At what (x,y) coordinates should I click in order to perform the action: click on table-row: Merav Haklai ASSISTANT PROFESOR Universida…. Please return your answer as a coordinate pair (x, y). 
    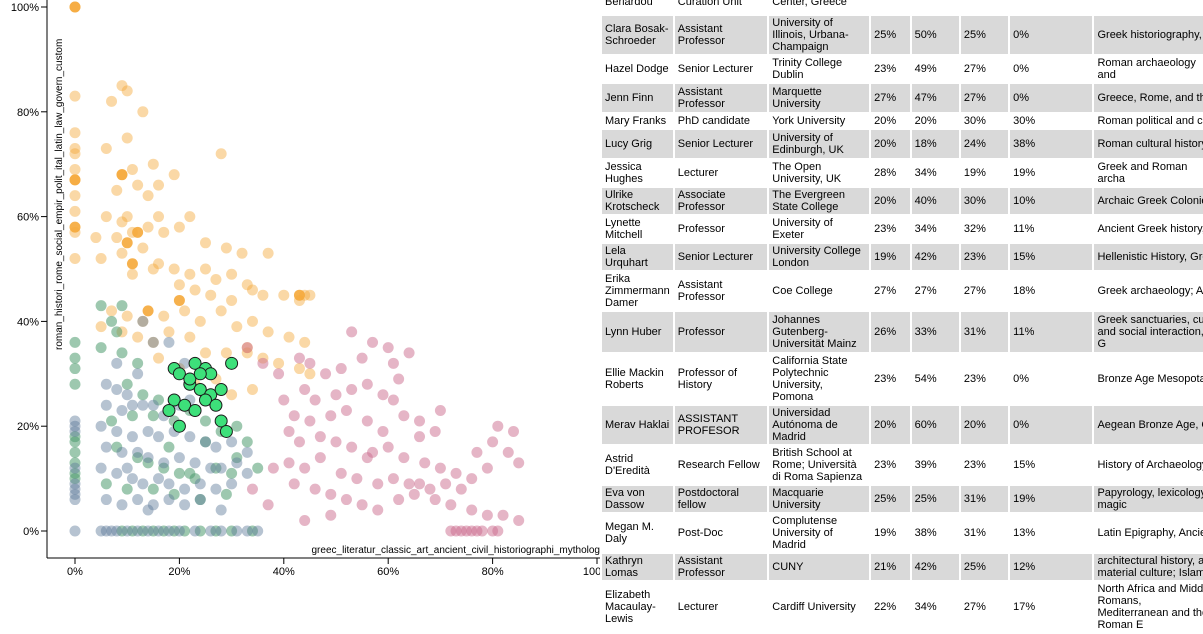
    Looking at the image, I should click on (902, 425).